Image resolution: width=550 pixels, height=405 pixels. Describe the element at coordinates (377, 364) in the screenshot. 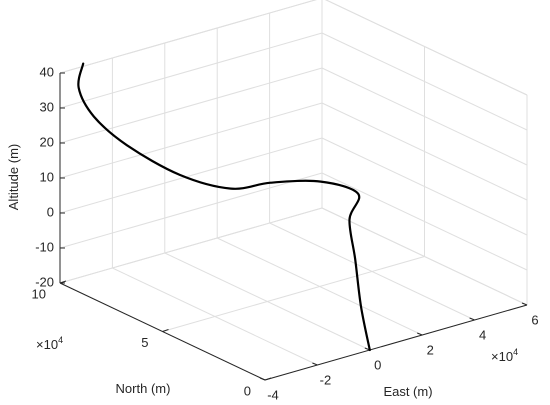

I see `x-tick-label: 0` at that location.